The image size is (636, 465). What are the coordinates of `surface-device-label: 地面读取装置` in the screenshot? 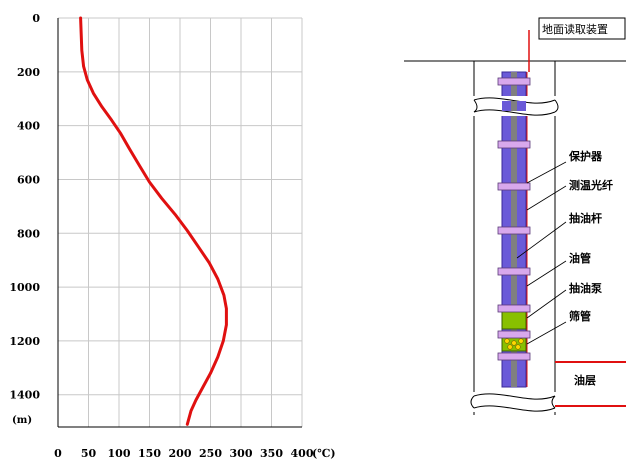 It's located at (575, 29).